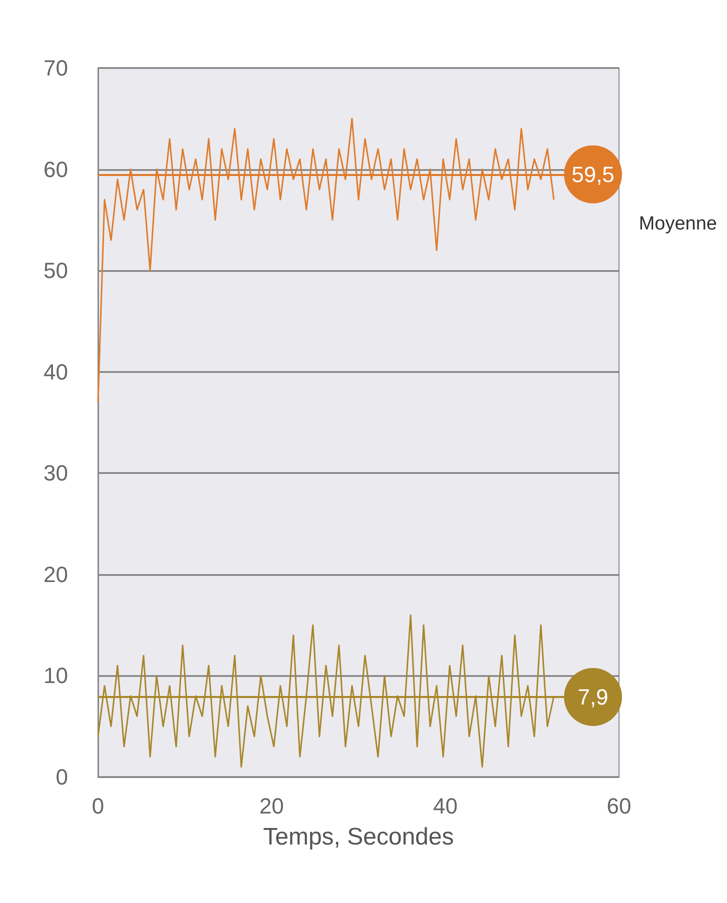 This screenshot has height=903, width=727. Describe the element at coordinates (445, 806) in the screenshot. I see `x-tick-label: 40` at that location.